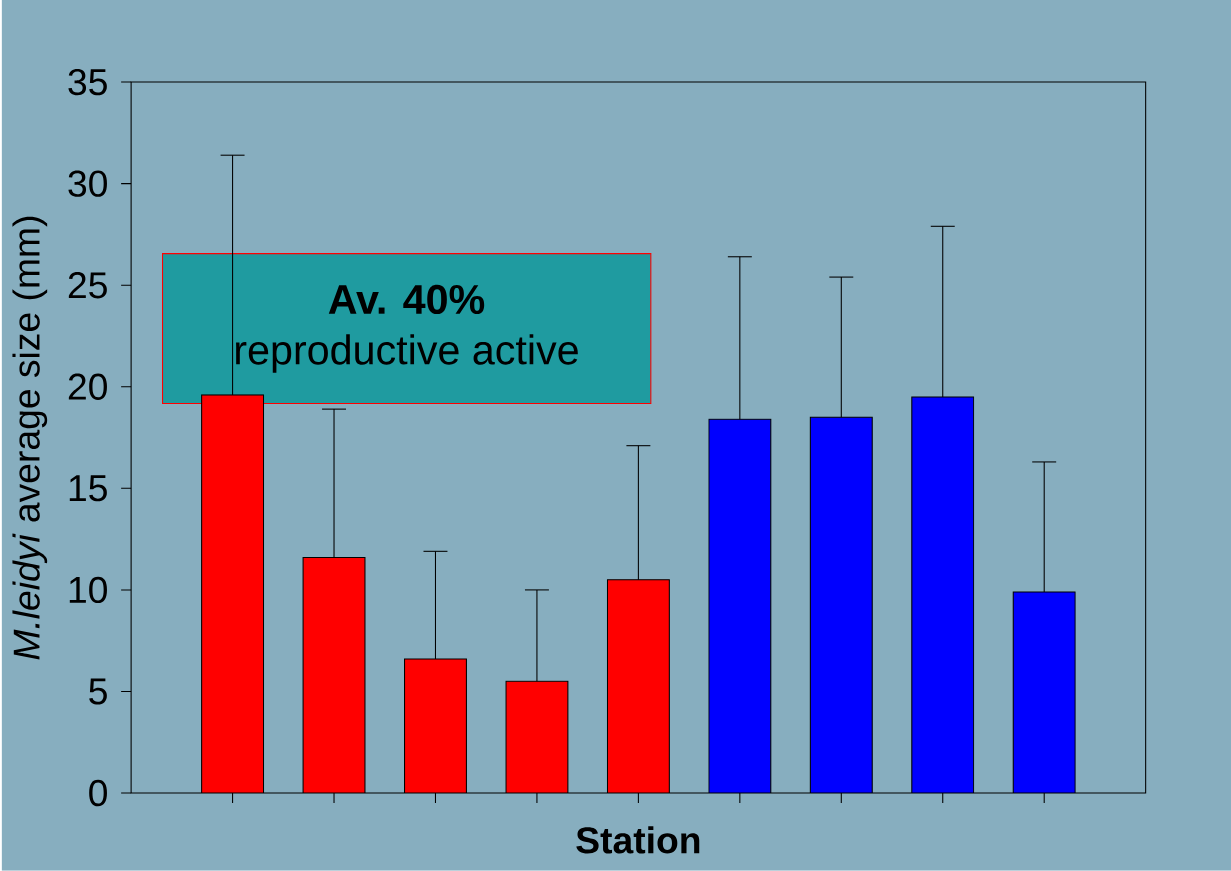 Image resolution: width=1231 pixels, height=871 pixels. Describe the element at coordinates (98, 691) in the screenshot. I see `y-tick-label: 5` at that location.